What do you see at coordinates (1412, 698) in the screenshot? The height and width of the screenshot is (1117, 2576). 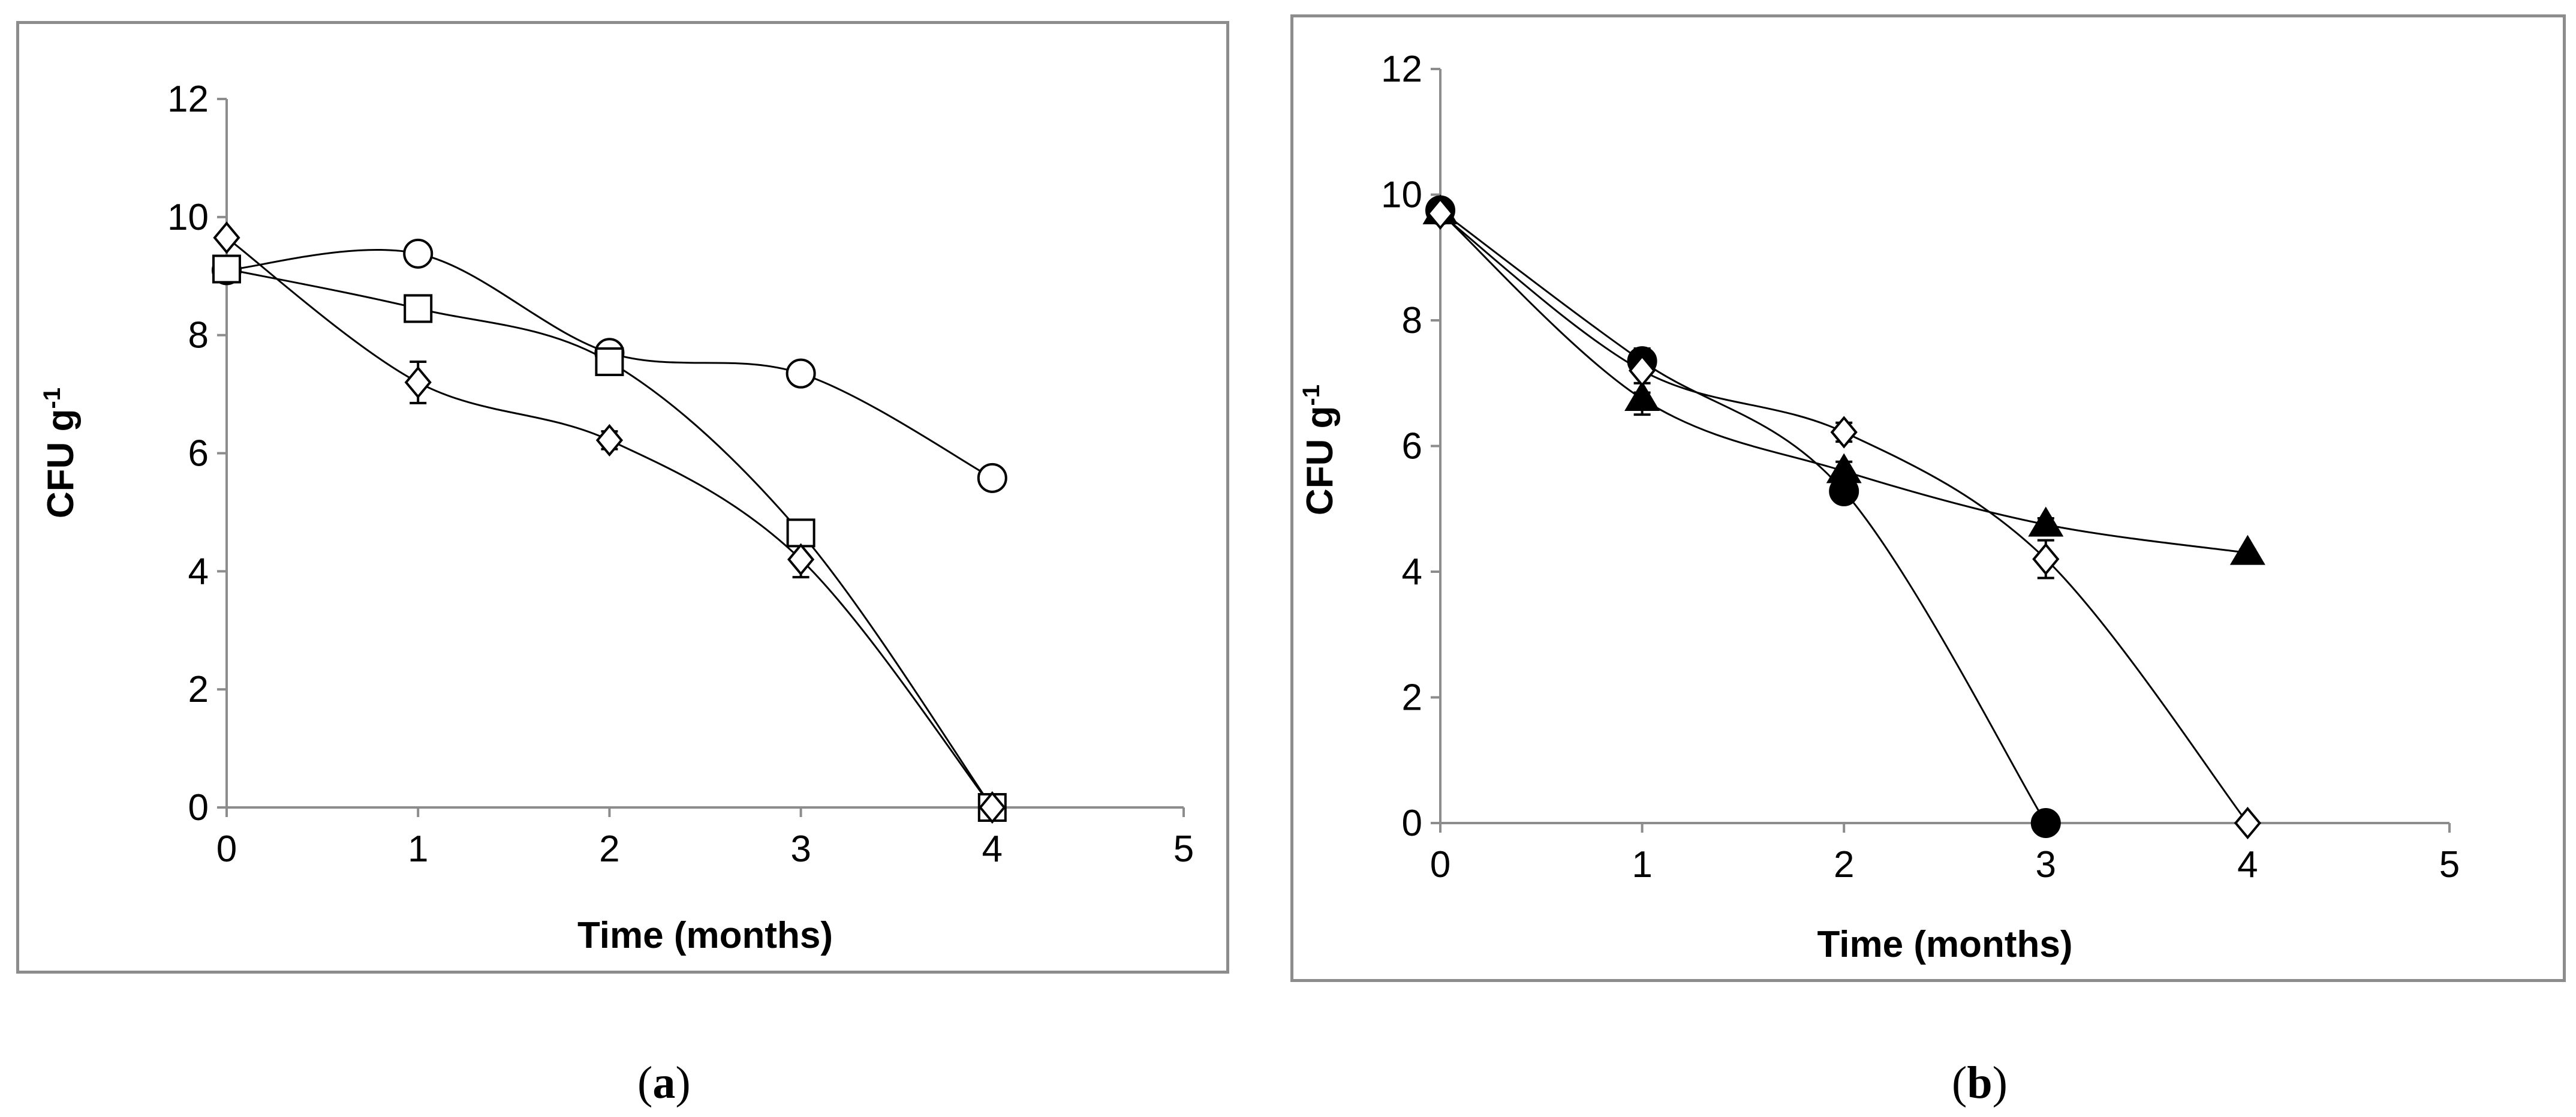 I see `y-tick-label-b: 2` at bounding box center [1412, 698].